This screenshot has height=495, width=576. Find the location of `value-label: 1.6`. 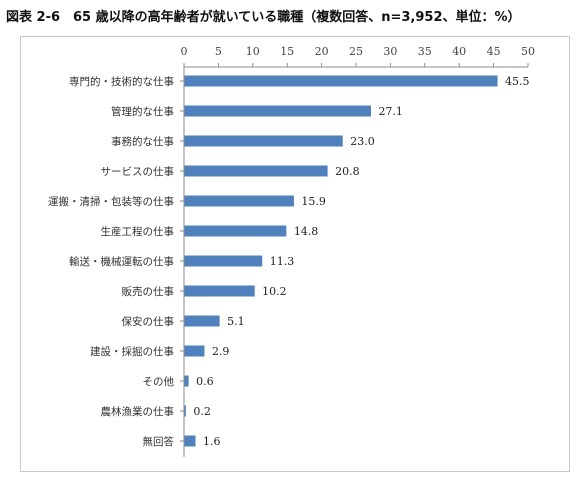

value-label: 1.6 is located at coordinates (212, 441).